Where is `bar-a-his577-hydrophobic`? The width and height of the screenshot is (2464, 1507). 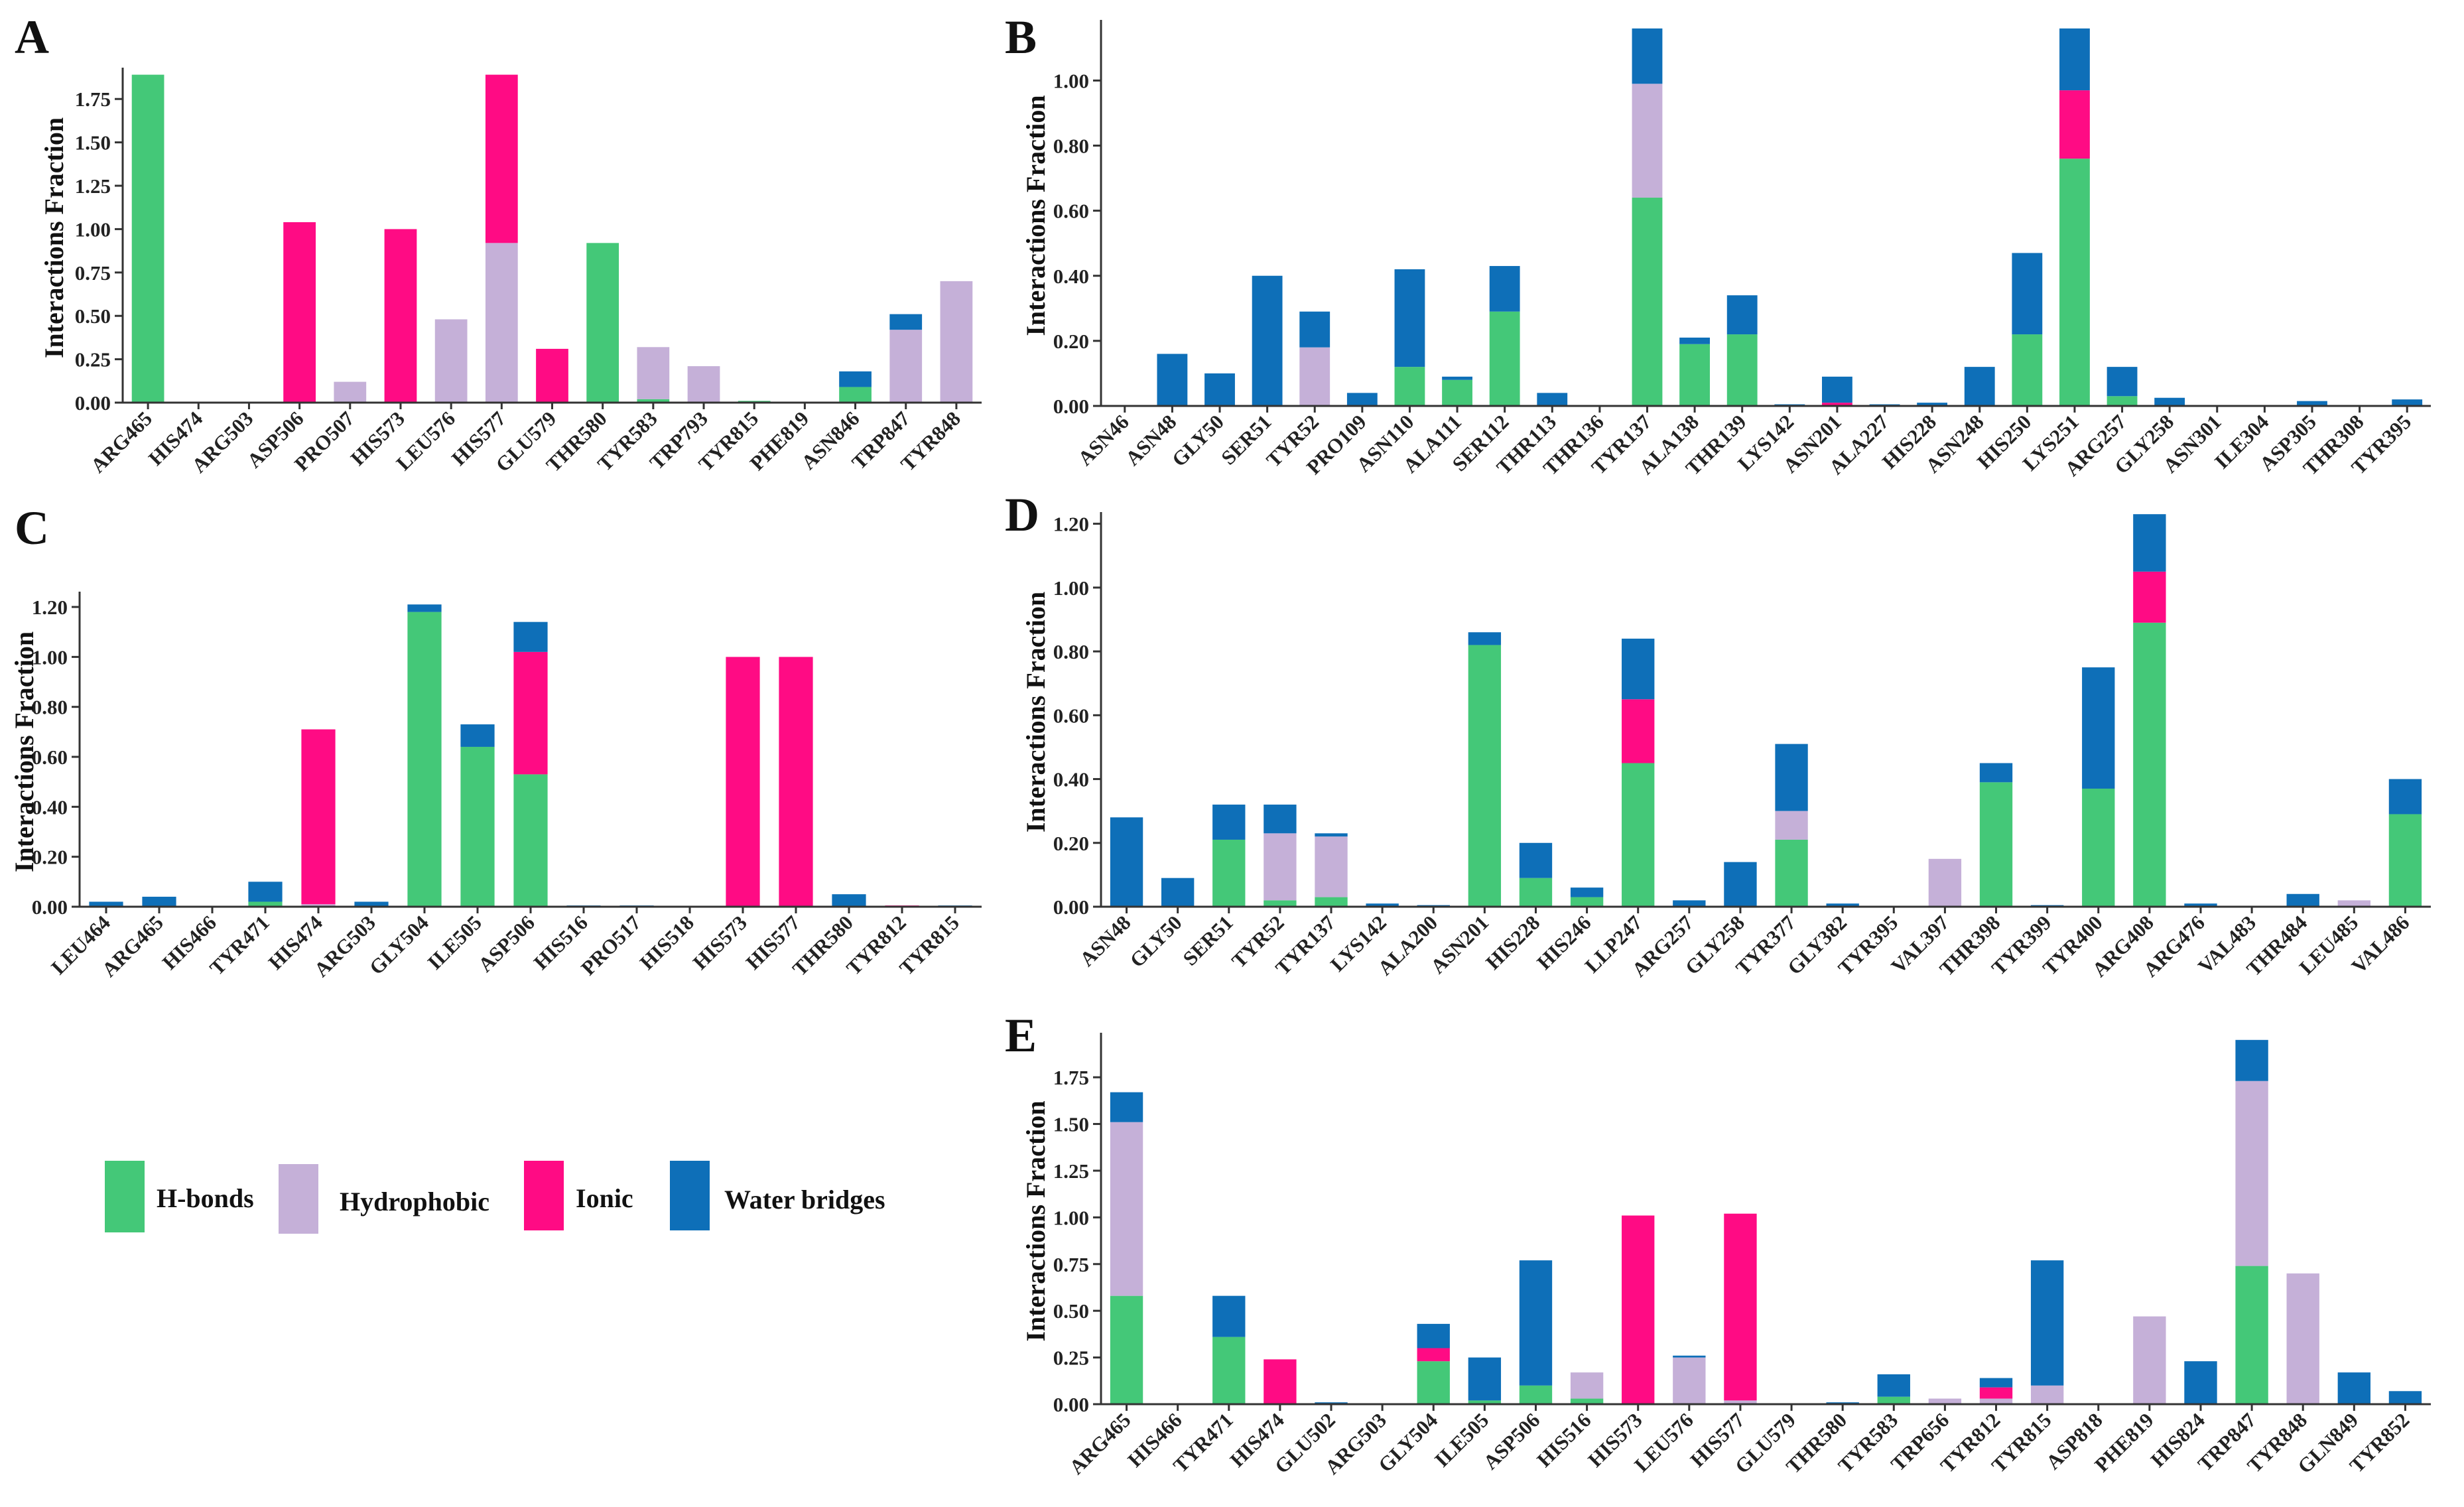 bar-a-his577-hydrophobic is located at coordinates (501, 323).